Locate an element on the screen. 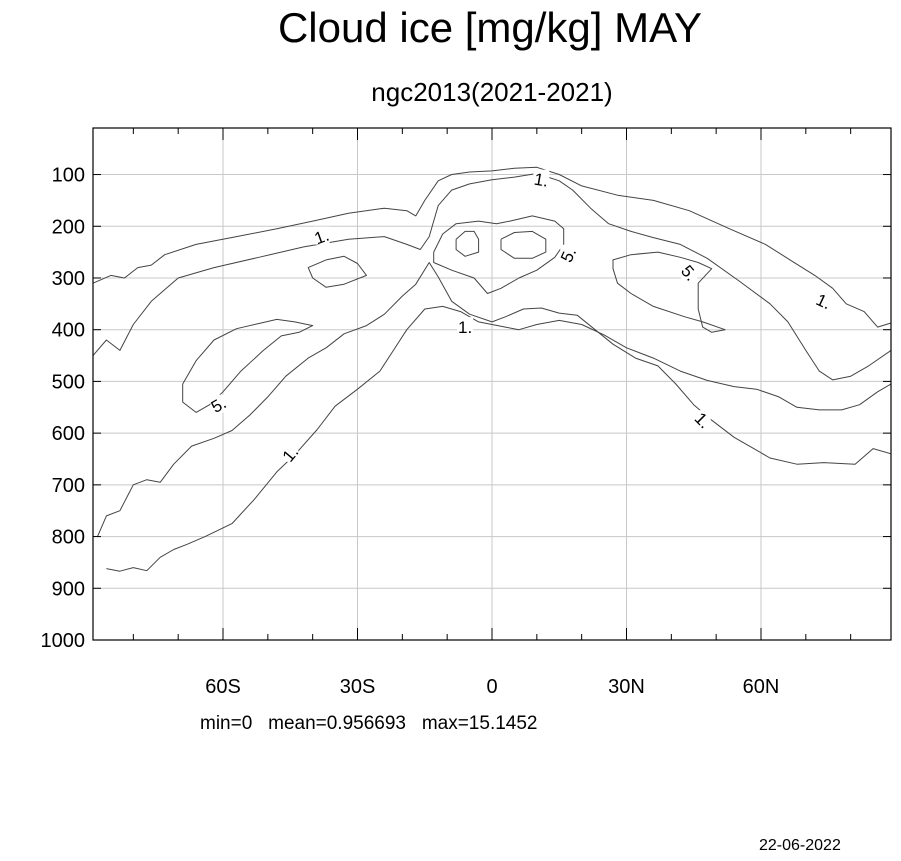  y-tick-label: 400 is located at coordinates (68, 331).